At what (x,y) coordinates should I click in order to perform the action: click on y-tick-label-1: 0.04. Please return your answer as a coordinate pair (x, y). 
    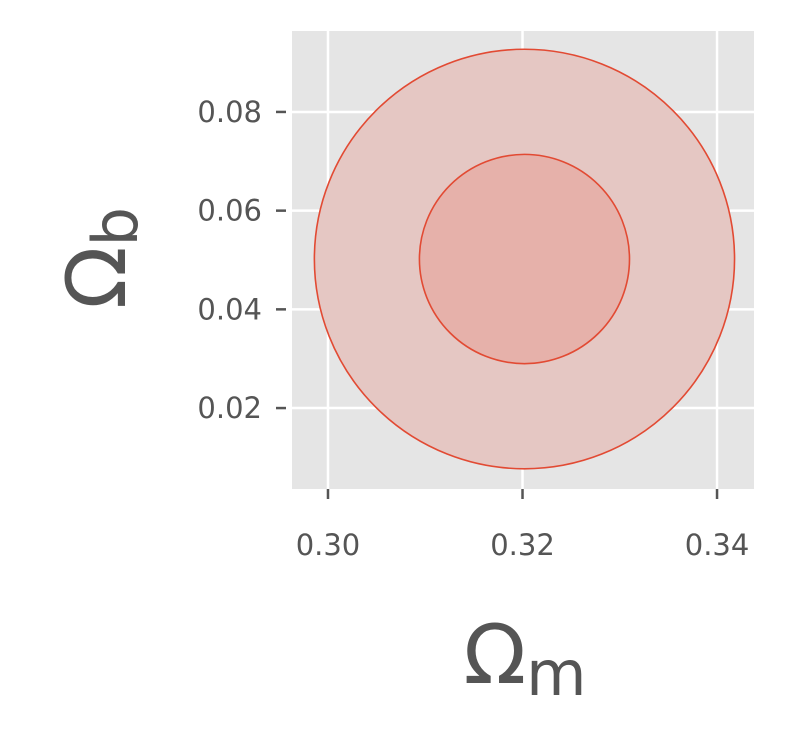
    Looking at the image, I should click on (229, 309).